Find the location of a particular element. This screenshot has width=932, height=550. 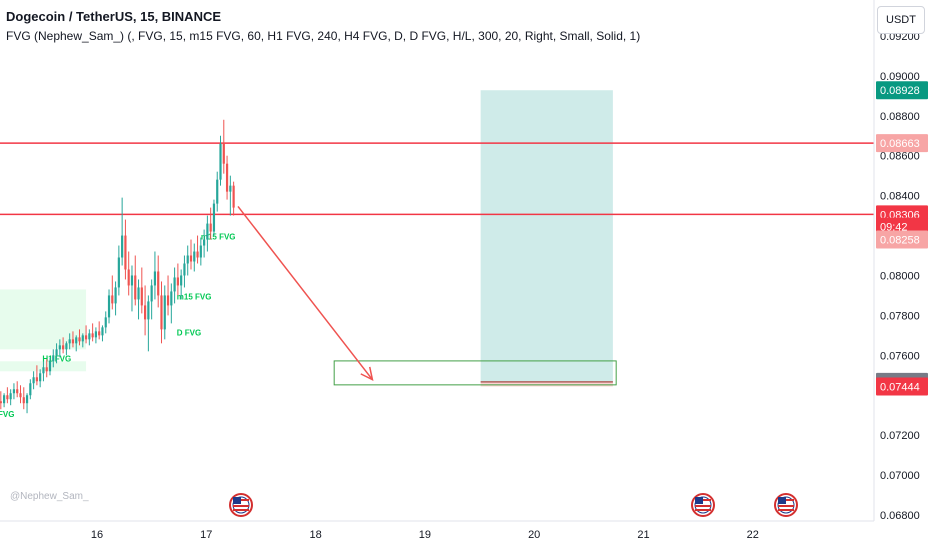

arrow-head is located at coordinates (367, 374).